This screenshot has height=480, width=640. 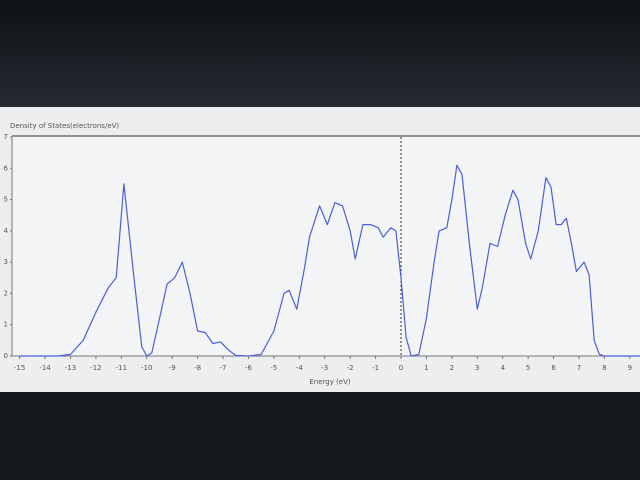 I want to click on x-tick-label: -13, so click(x=70, y=368).